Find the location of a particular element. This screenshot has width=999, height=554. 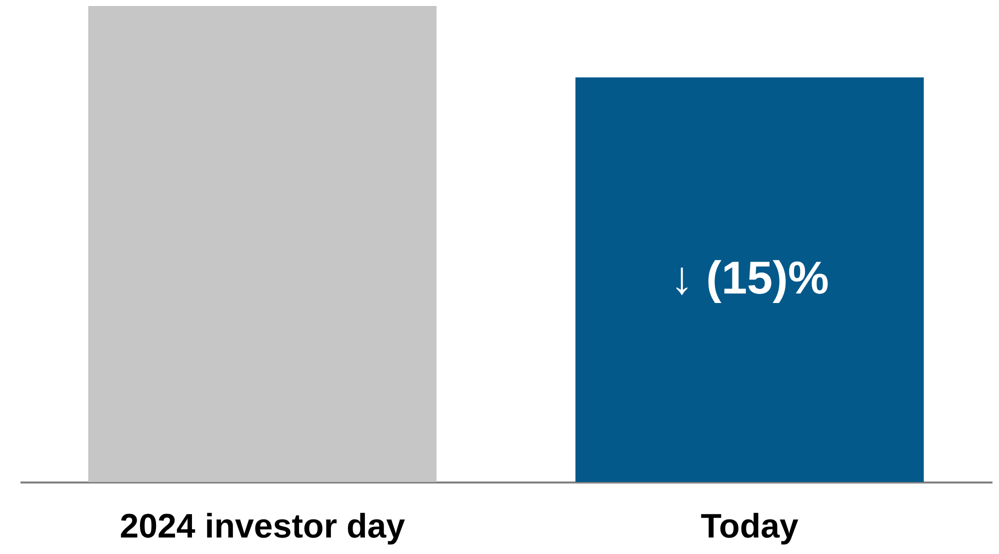

annotation: ↓ (15)% is located at coordinates (749, 278).